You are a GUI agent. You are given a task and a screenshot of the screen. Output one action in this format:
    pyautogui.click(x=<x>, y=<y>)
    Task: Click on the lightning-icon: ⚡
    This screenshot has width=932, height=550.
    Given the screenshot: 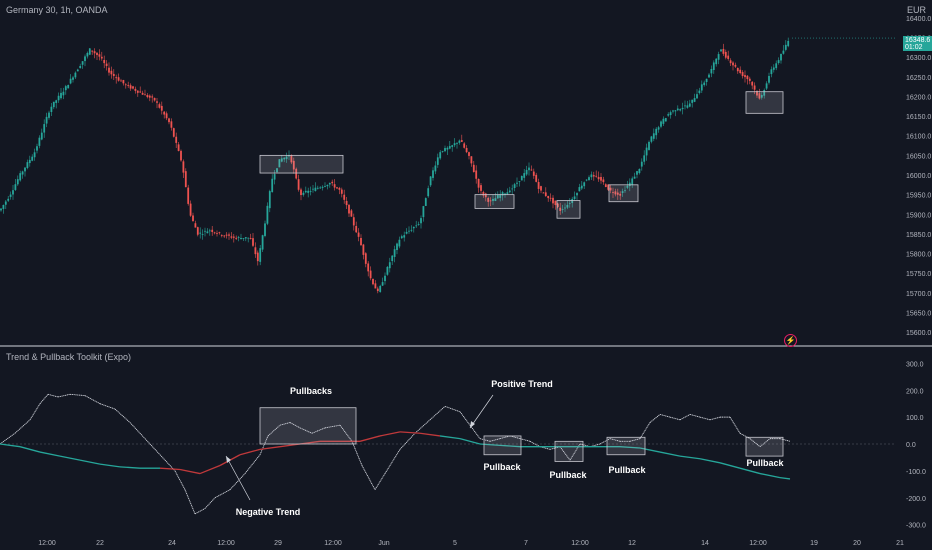 What is the action you would take?
    pyautogui.click(x=790, y=340)
    